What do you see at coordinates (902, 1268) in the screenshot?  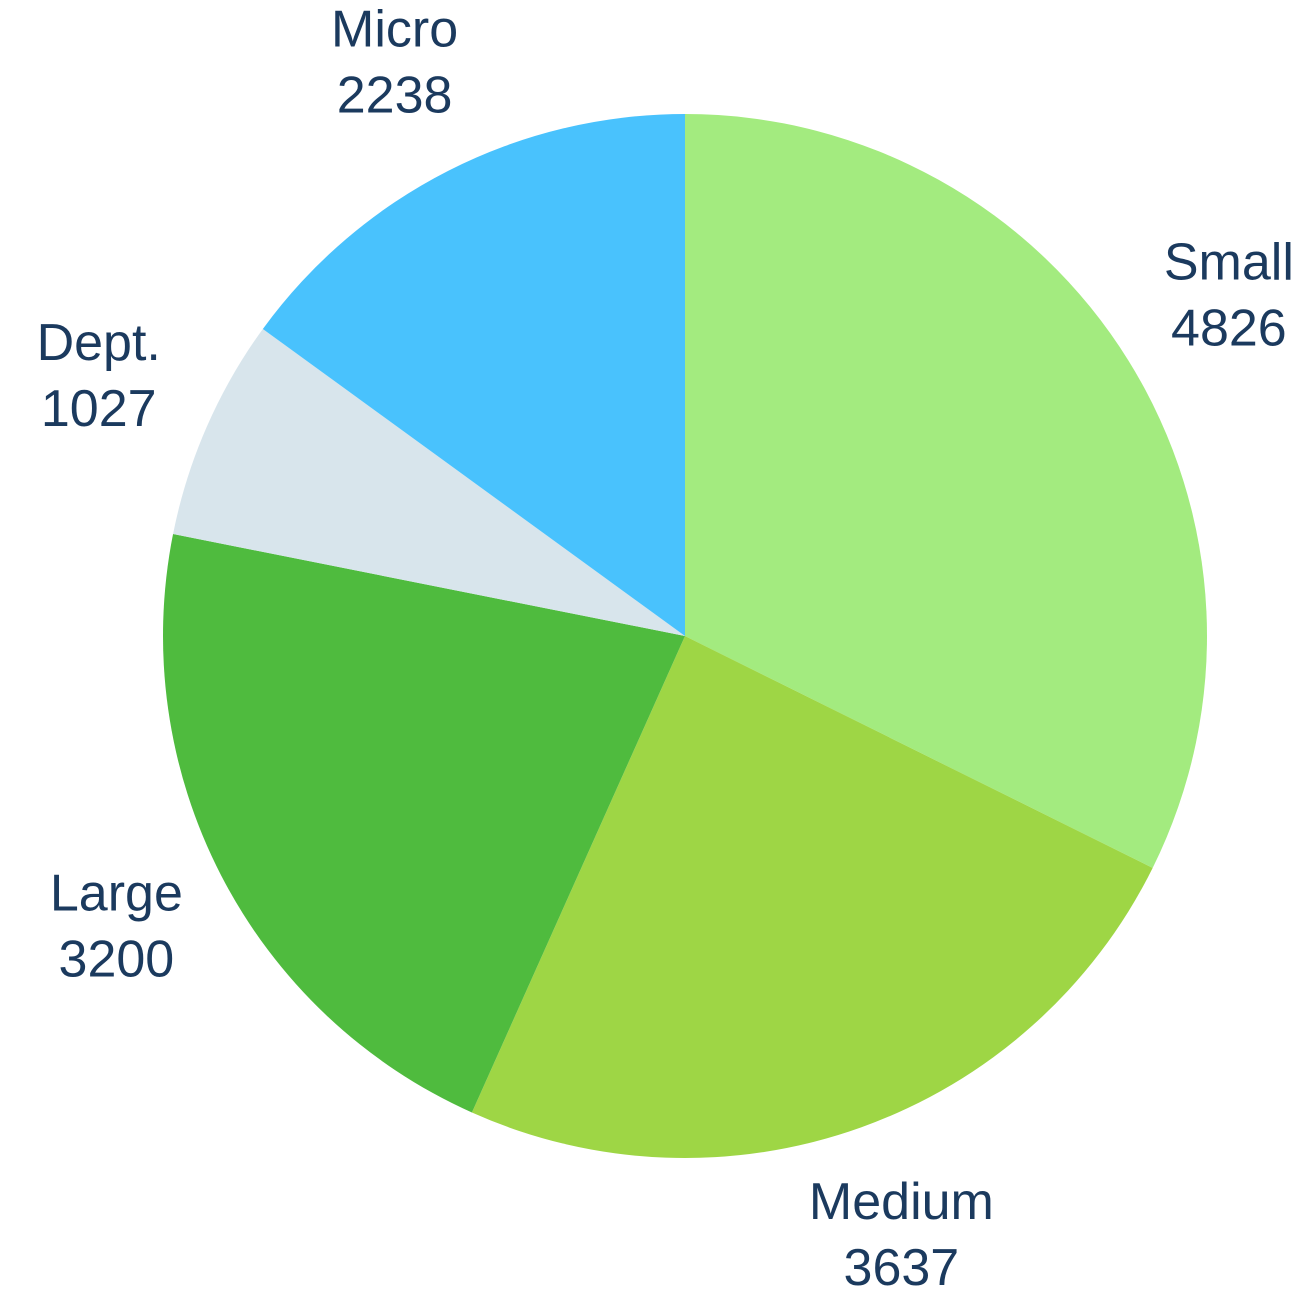 I see `slice-value: 3637` at bounding box center [902, 1268].